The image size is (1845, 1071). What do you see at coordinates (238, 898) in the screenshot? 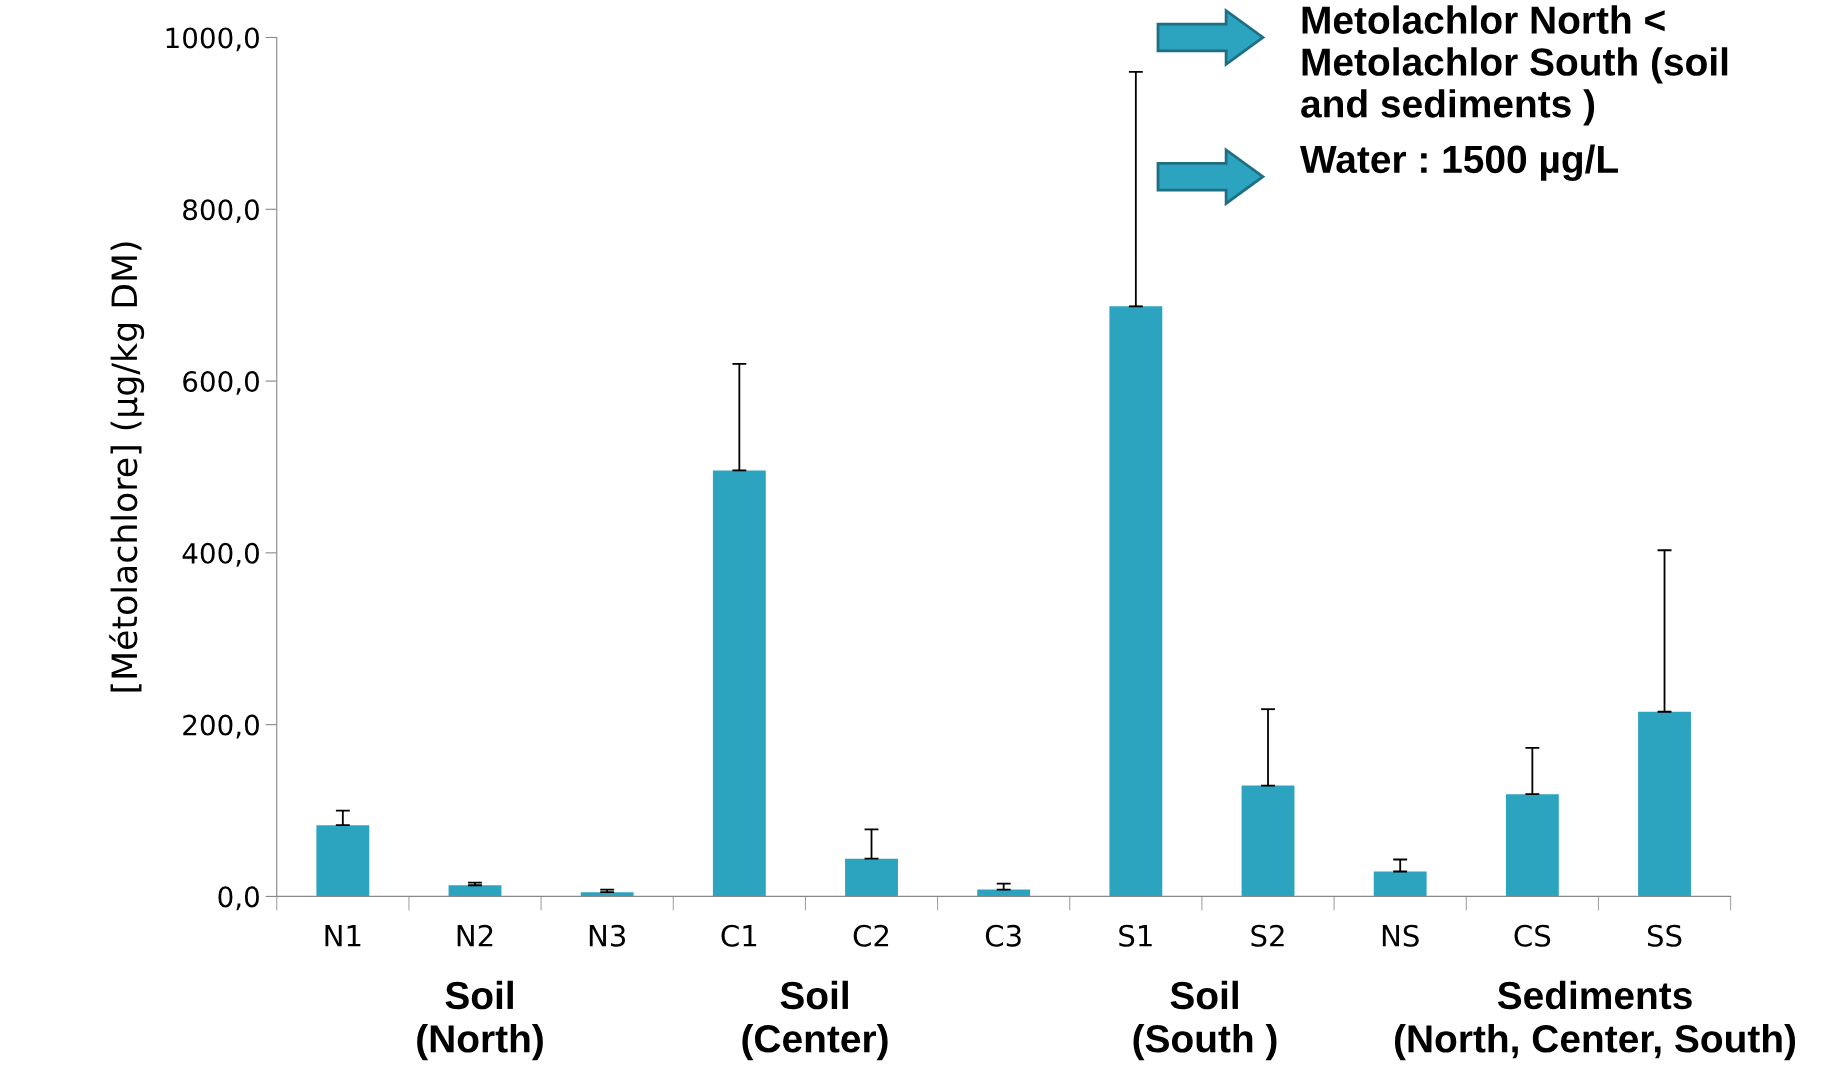
I see `y-tick-label: 0,0` at bounding box center [238, 898].